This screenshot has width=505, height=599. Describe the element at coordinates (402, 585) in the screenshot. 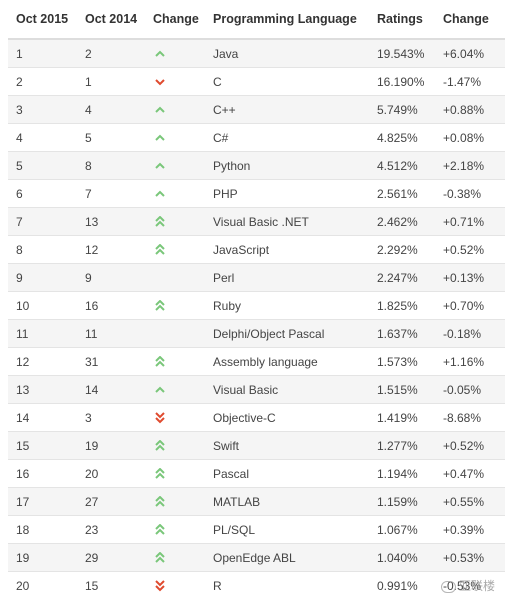

I see `rating-cell: 0.991%` at that location.